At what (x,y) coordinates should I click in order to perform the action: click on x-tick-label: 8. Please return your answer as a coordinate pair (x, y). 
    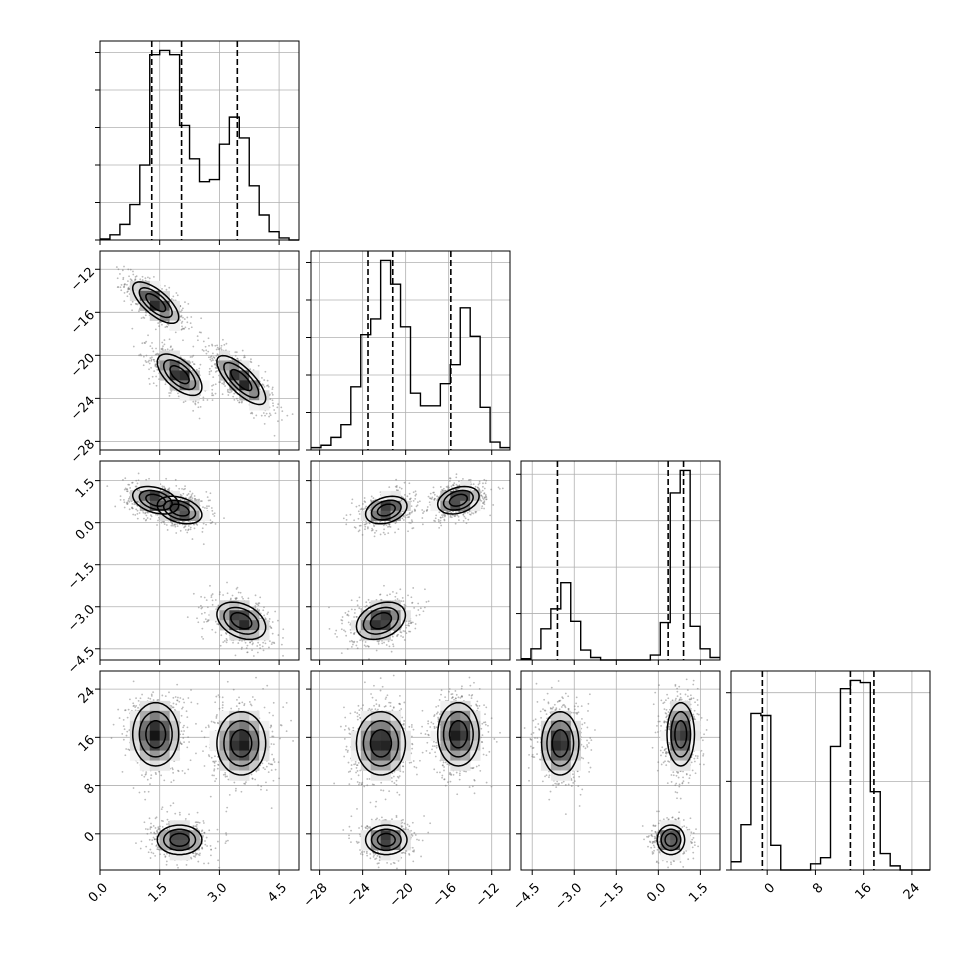
    Looking at the image, I should click on (818, 888).